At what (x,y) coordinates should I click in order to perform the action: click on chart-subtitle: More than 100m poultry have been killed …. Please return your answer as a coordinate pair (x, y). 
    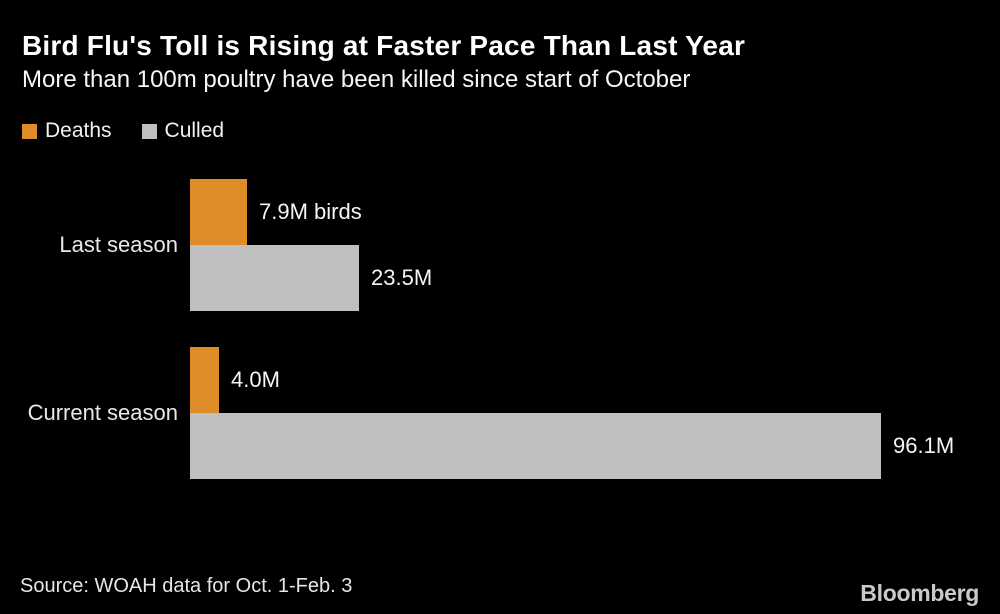
    Looking at the image, I should click on (356, 79).